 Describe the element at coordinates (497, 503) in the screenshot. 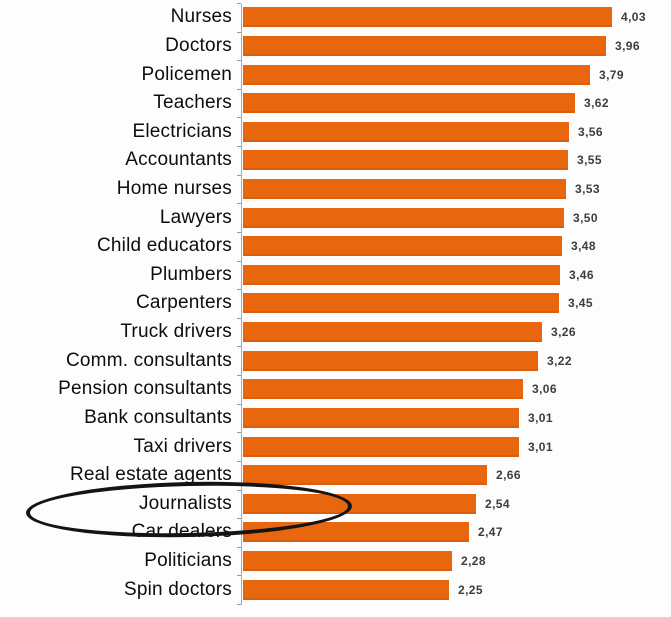

I see `value-label: 2,54` at that location.